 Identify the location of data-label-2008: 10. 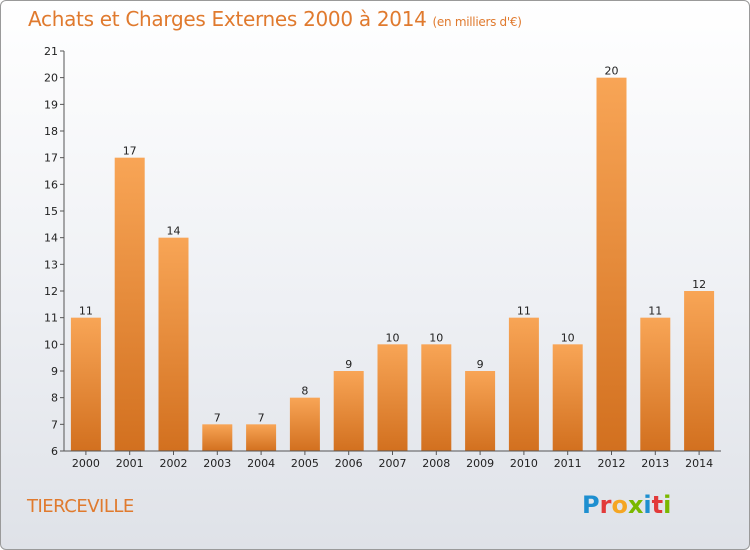
(436, 337).